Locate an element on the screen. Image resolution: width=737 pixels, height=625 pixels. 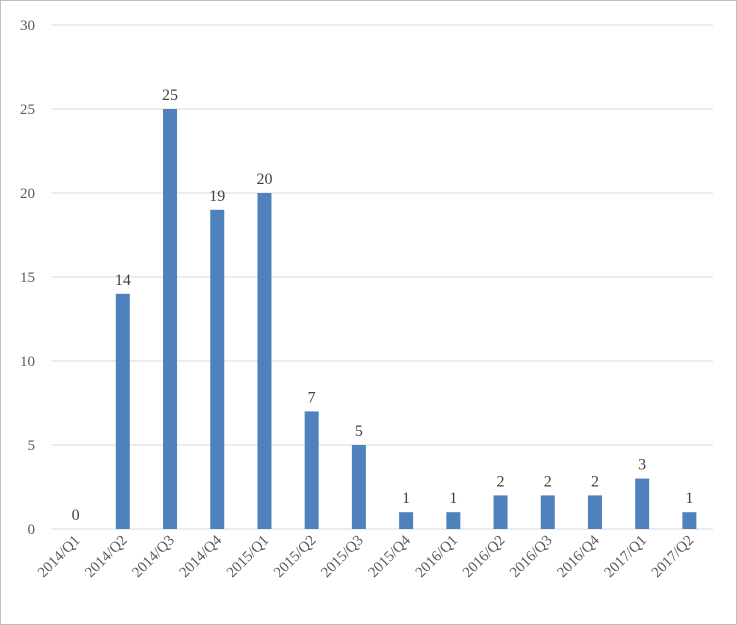
data-label: 7 is located at coordinates (312, 397).